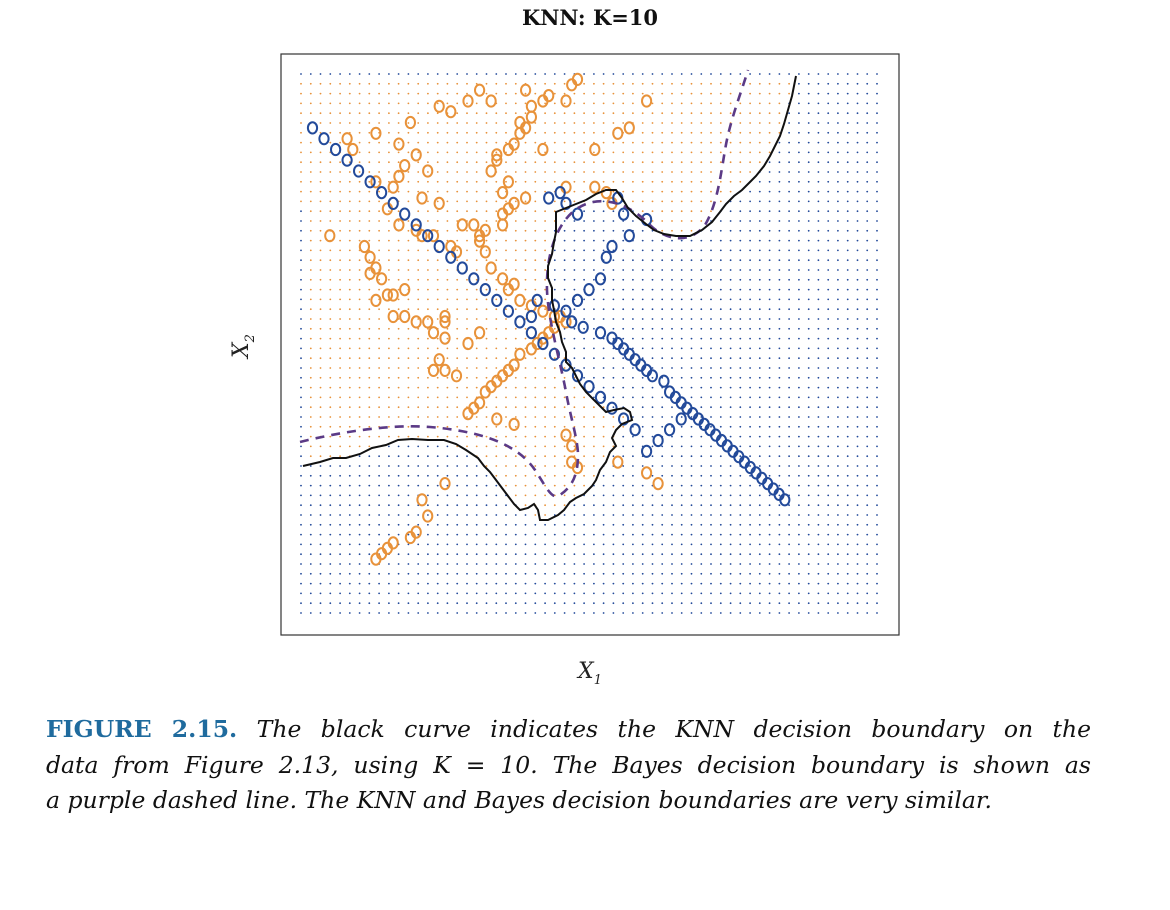 The height and width of the screenshot is (910, 1170). Describe the element at coordinates (560, 193) in the screenshot. I see `data-point-blue` at that location.